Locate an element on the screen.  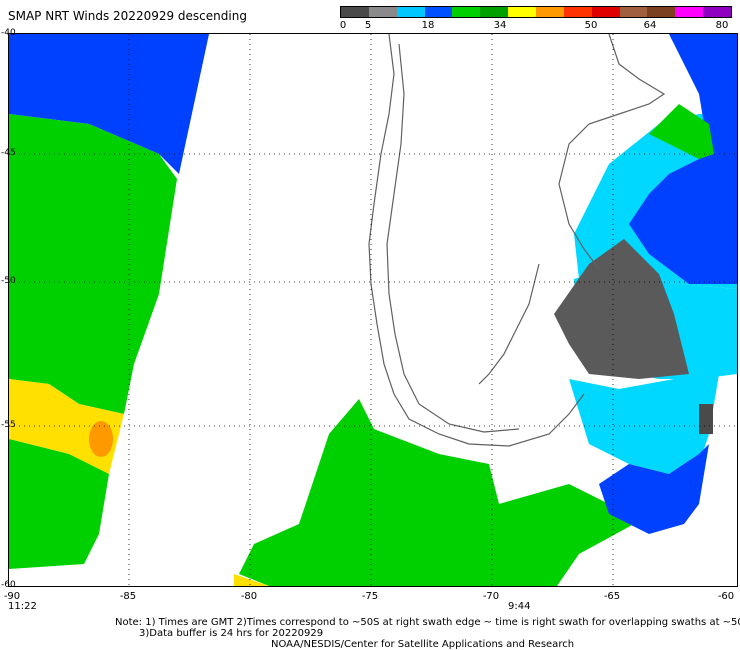
y-tick-label: -40 is located at coordinates (8, 33).